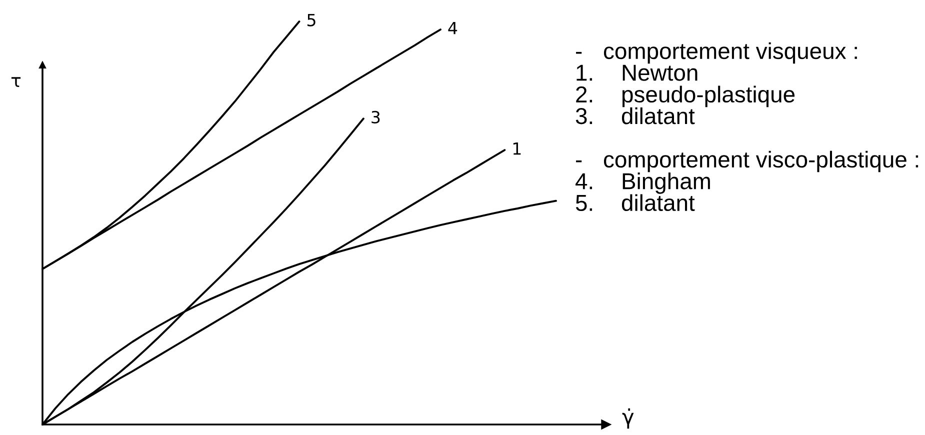 The height and width of the screenshot is (435, 925). Describe the element at coordinates (517, 148) in the screenshot. I see `series-label: 1` at that location.